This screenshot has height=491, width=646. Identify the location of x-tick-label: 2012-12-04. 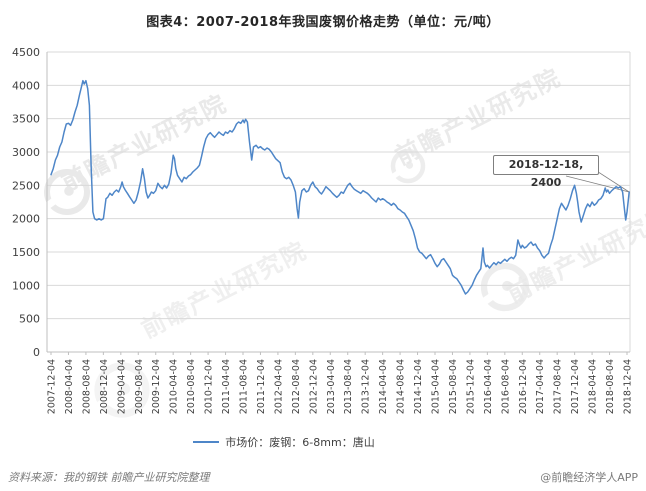
(313, 386).